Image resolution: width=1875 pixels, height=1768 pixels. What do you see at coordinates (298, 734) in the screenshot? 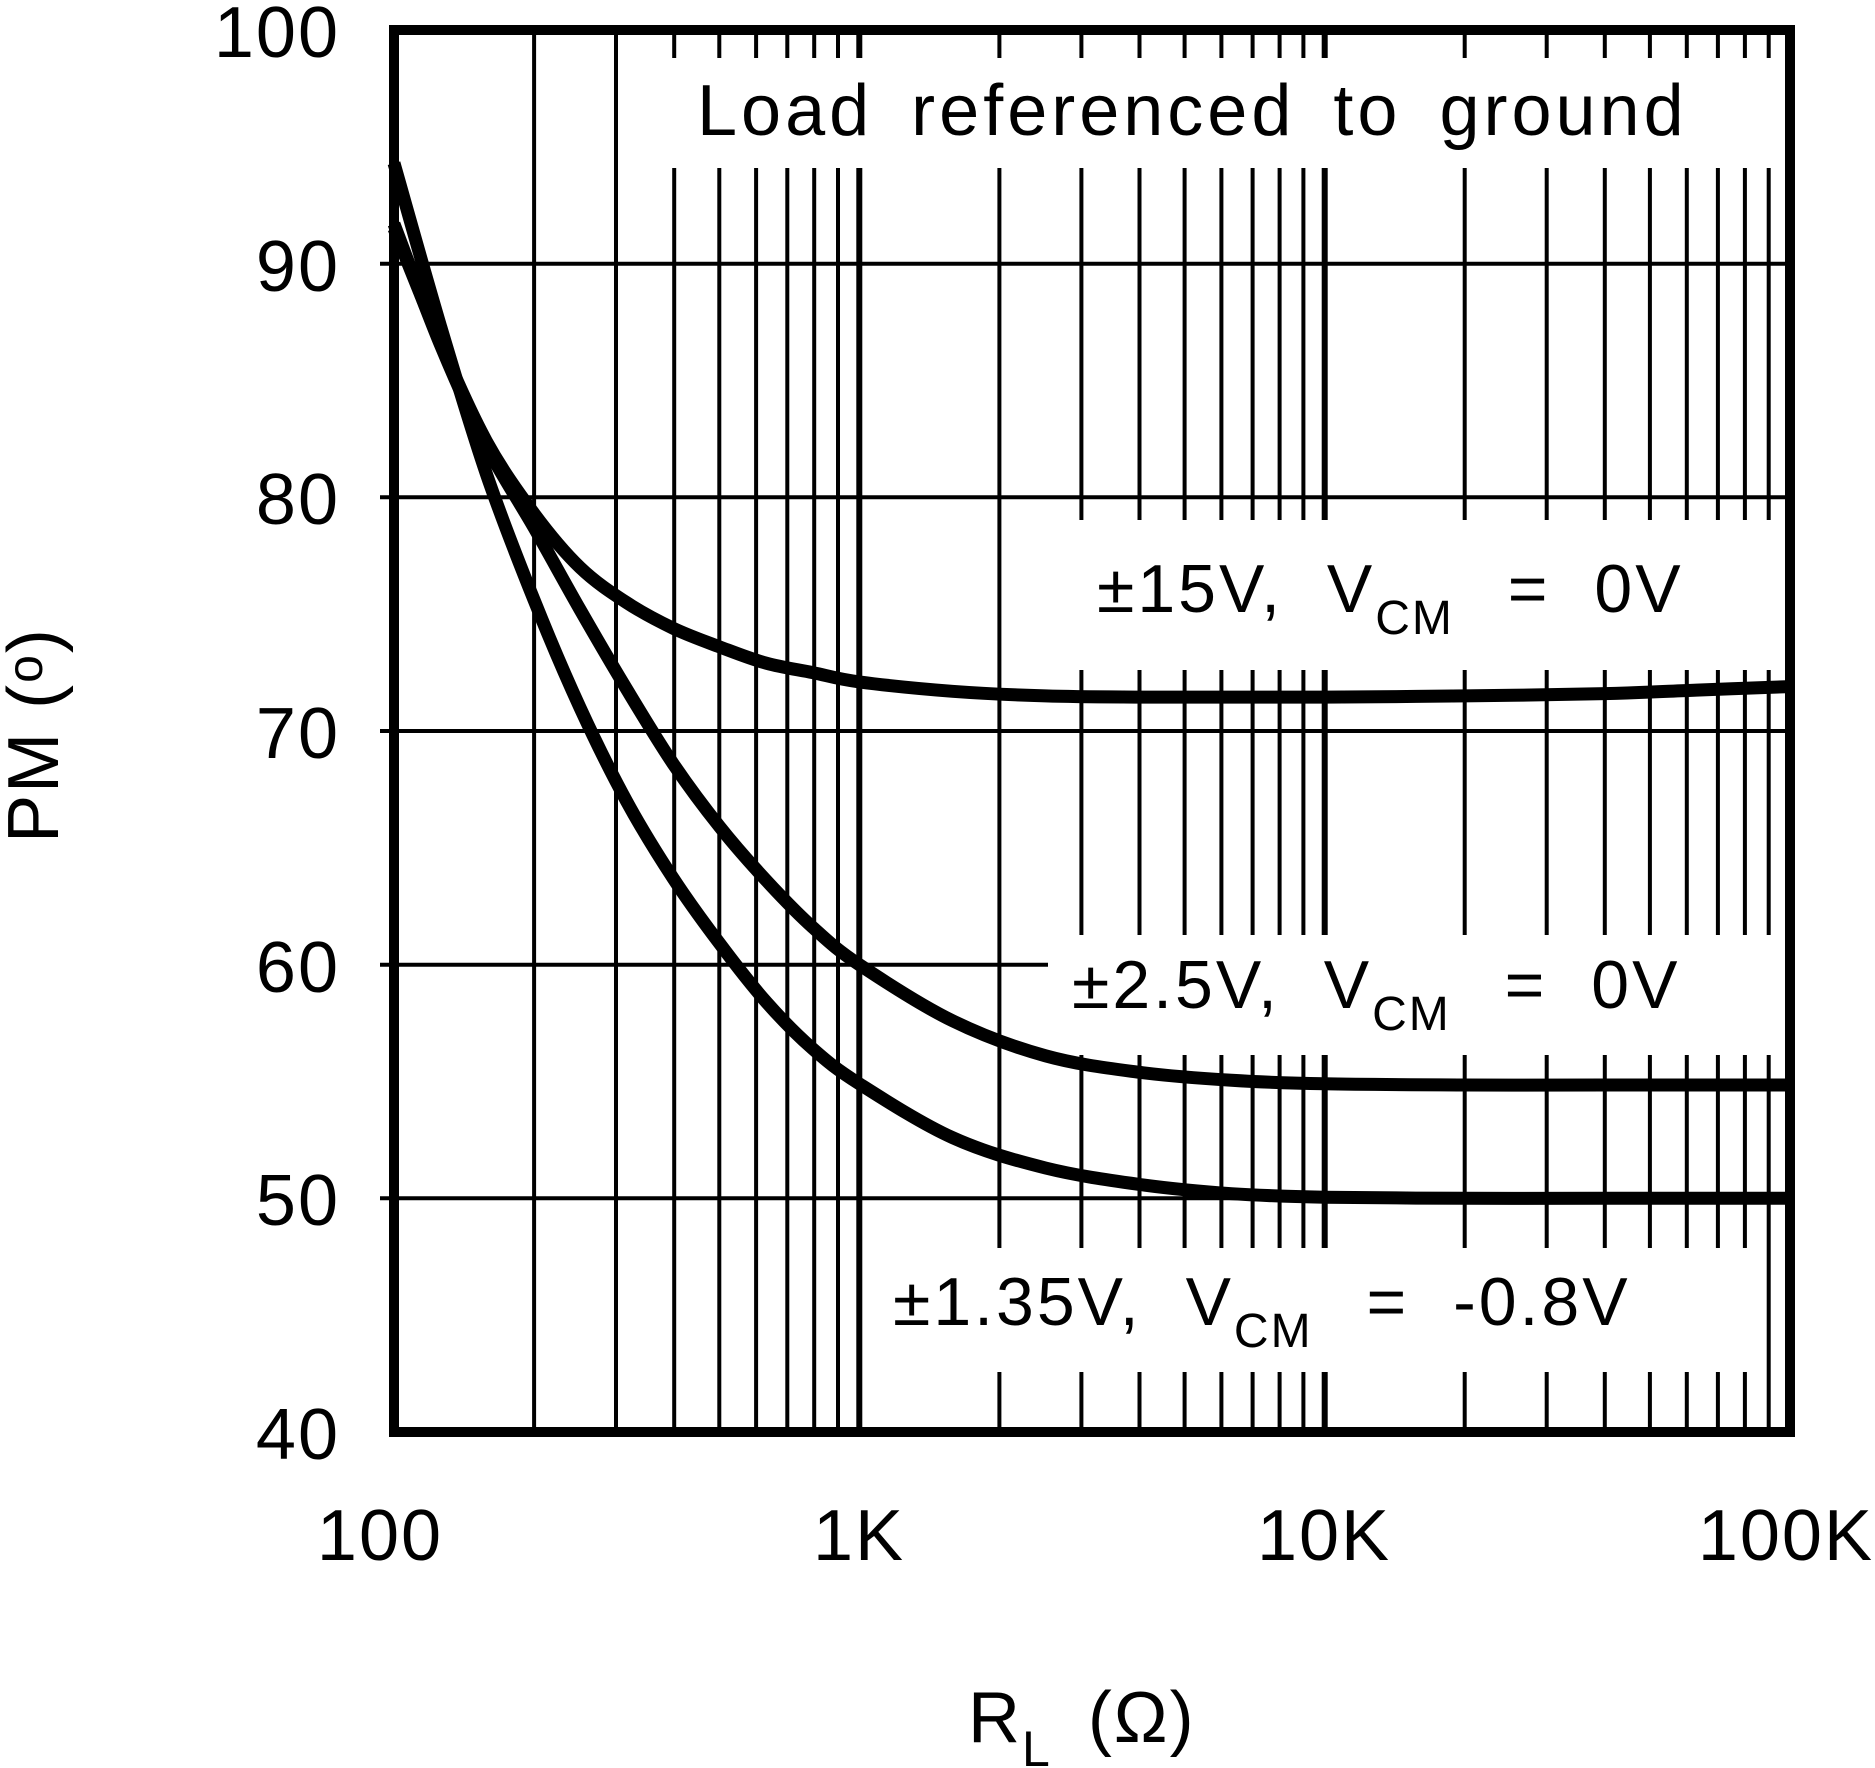
I see `y-tick-70: 70` at bounding box center [298, 734].